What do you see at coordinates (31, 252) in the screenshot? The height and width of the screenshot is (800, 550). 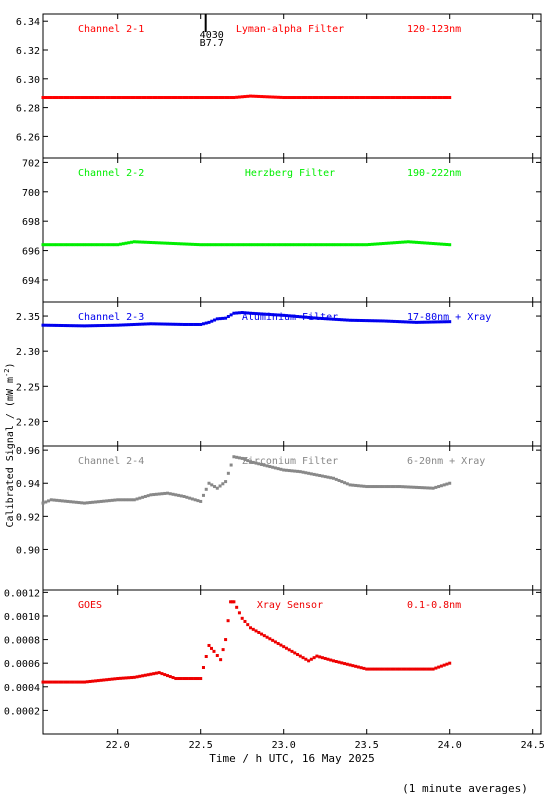 I see `y-tick-label: 696` at bounding box center [31, 252].